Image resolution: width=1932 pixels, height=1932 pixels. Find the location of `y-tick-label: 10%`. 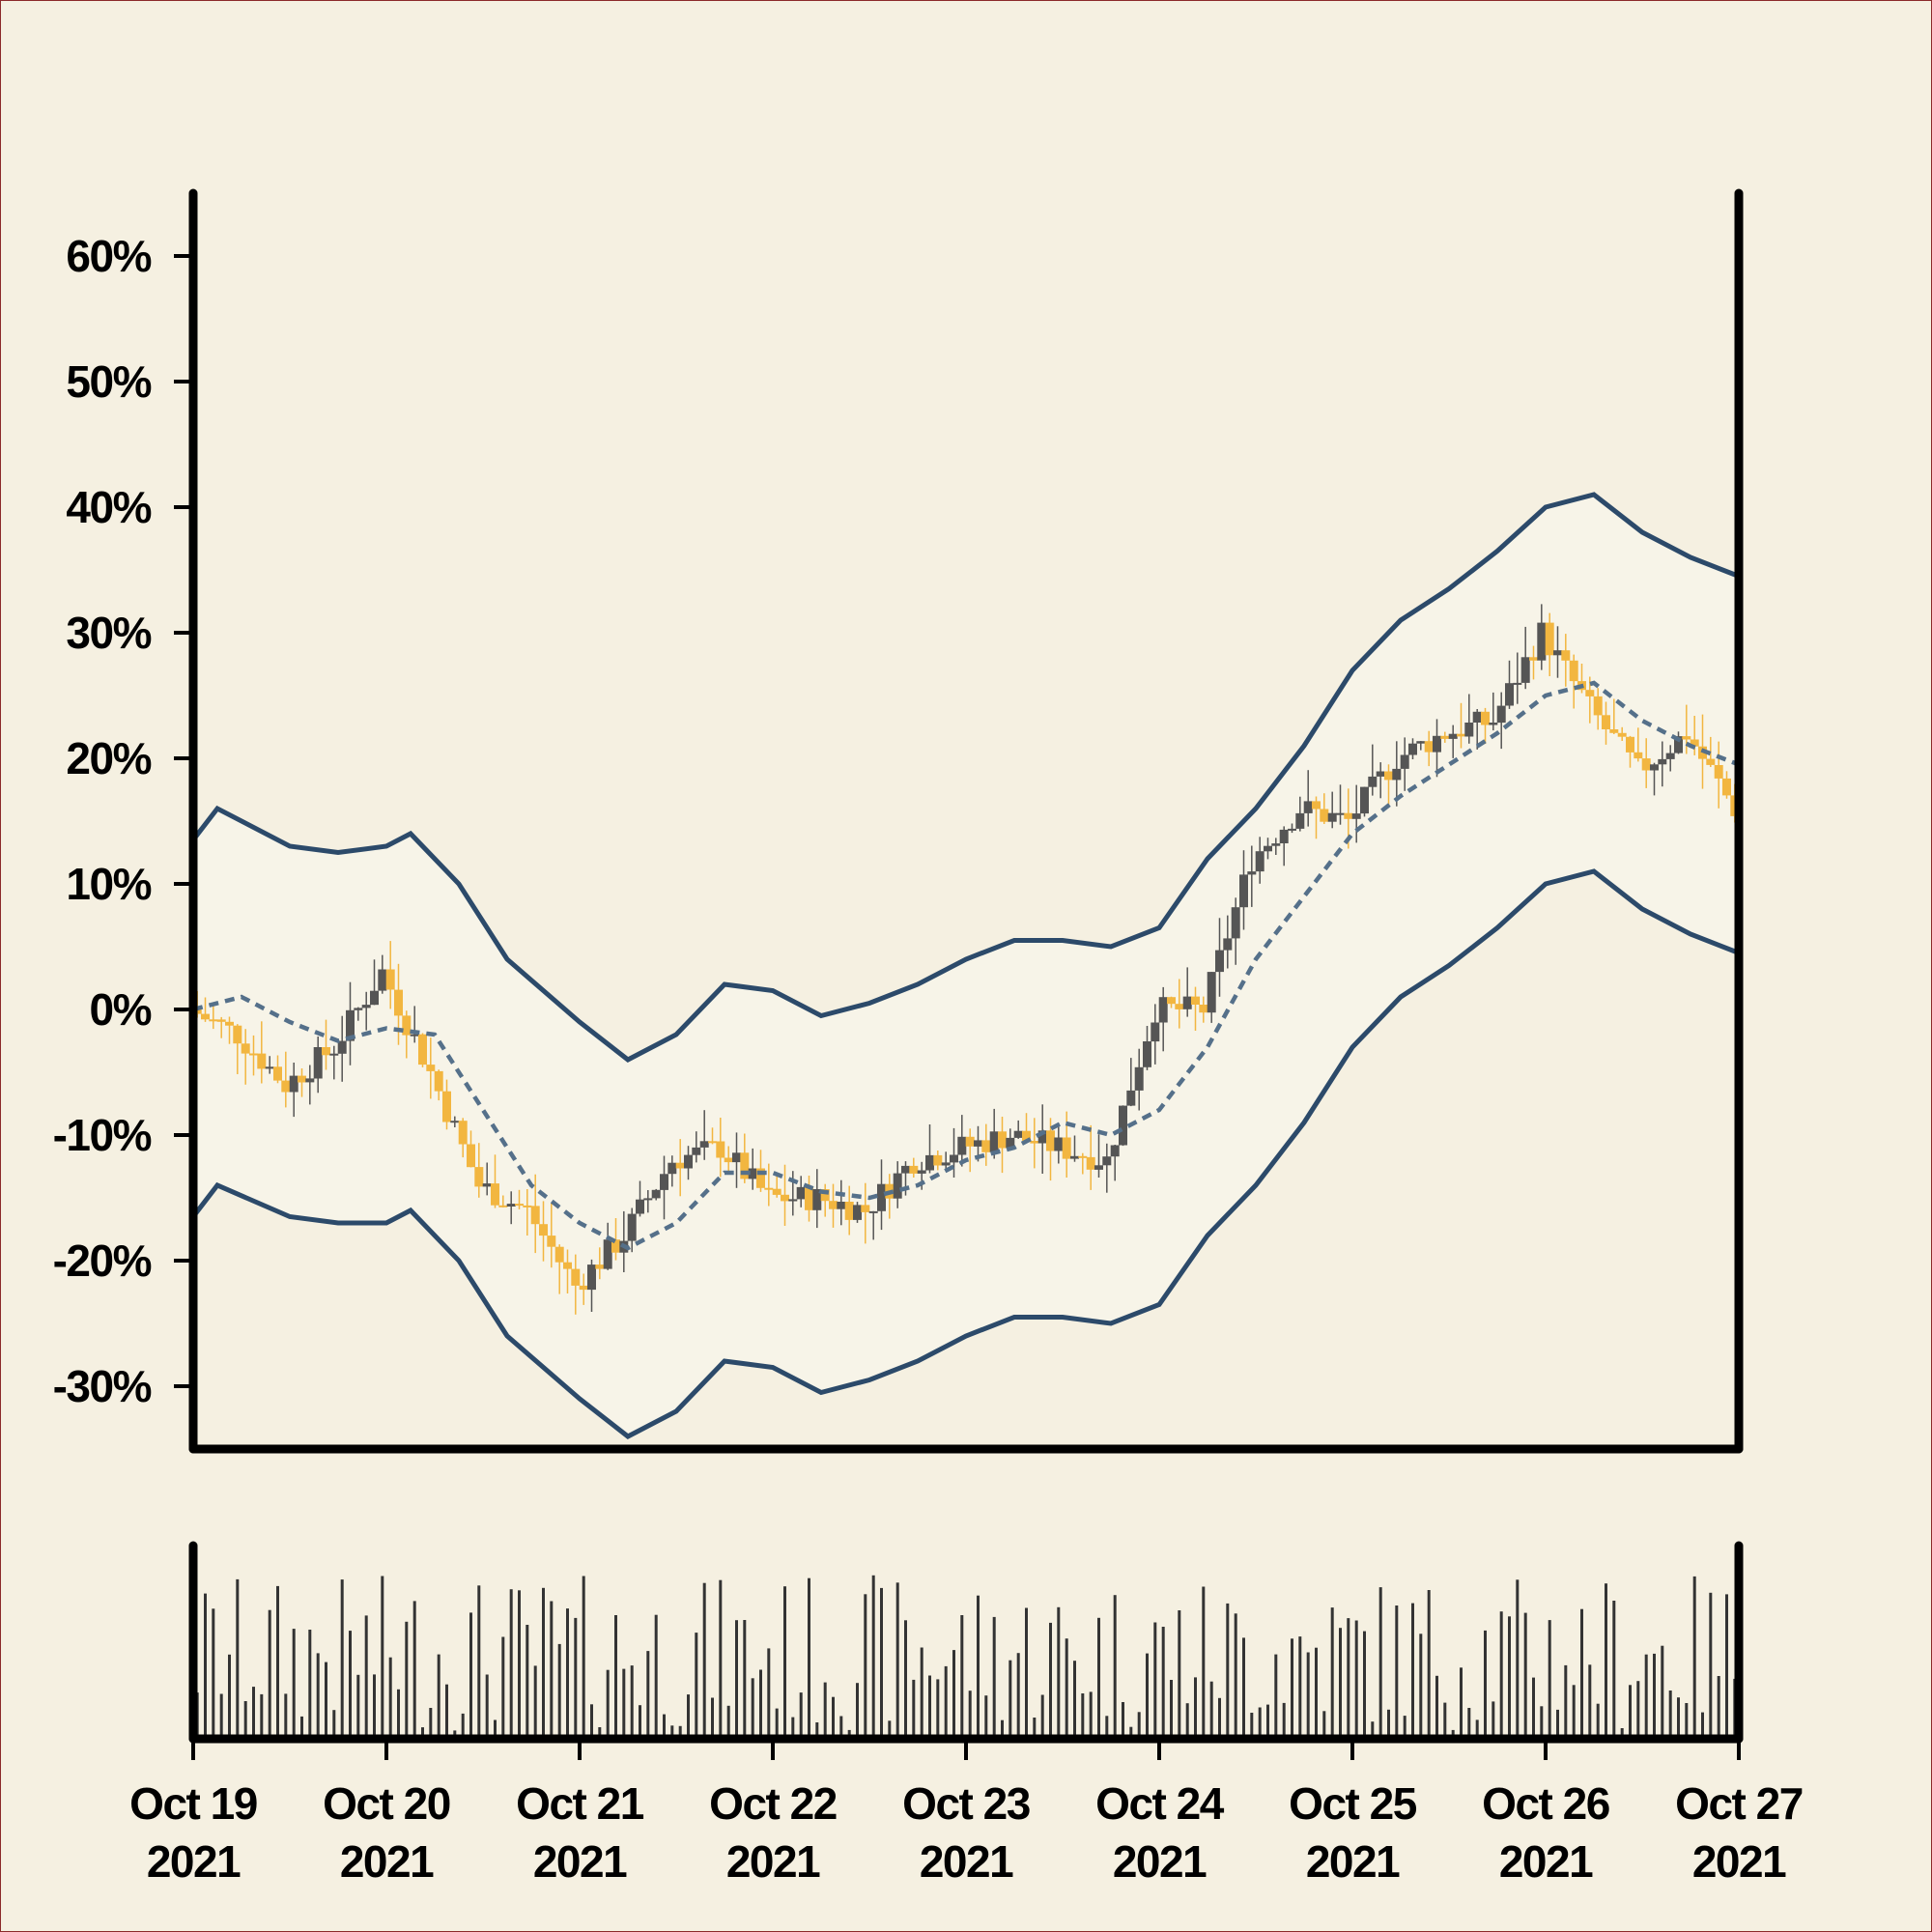

y-tick-label: 10% is located at coordinates (108, 884).